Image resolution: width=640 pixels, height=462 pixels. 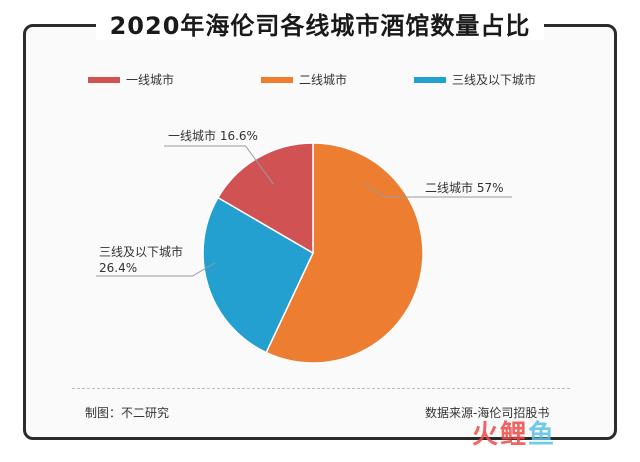 What do you see at coordinates (219, 165) in the screenshot?
I see `leader-line-tier1` at bounding box center [219, 165].